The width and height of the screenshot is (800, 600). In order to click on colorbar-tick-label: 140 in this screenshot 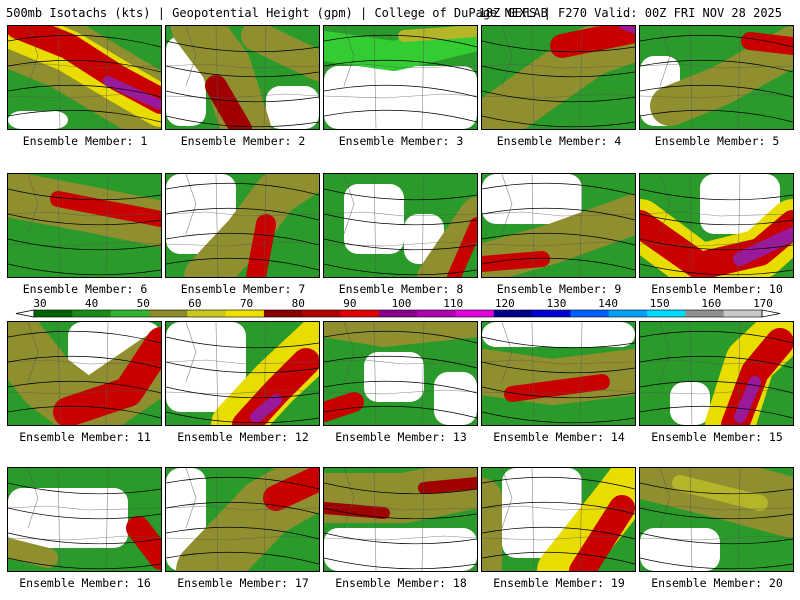, I will do `click(608, 303)`.